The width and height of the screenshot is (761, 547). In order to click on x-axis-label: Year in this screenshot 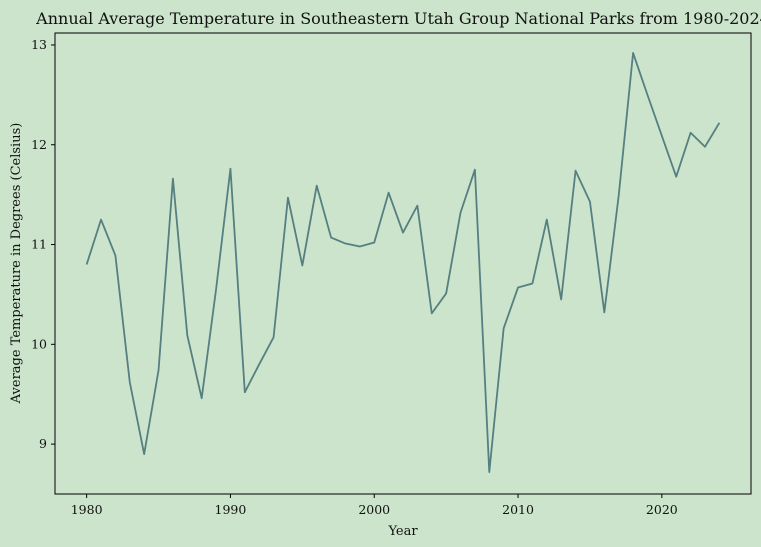, I will do `click(402, 531)`.